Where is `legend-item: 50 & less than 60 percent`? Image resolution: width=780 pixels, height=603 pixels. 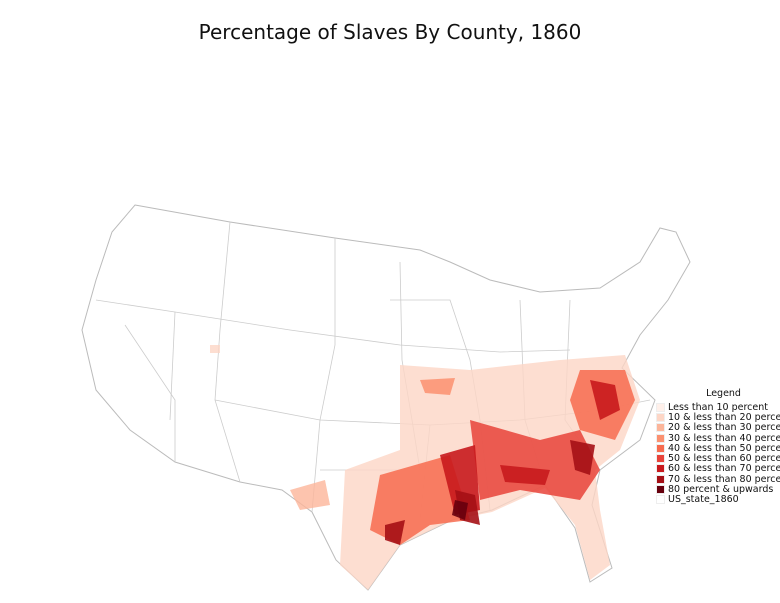
legend-item: 50 & less than 60 percent is located at coordinates (718, 459).